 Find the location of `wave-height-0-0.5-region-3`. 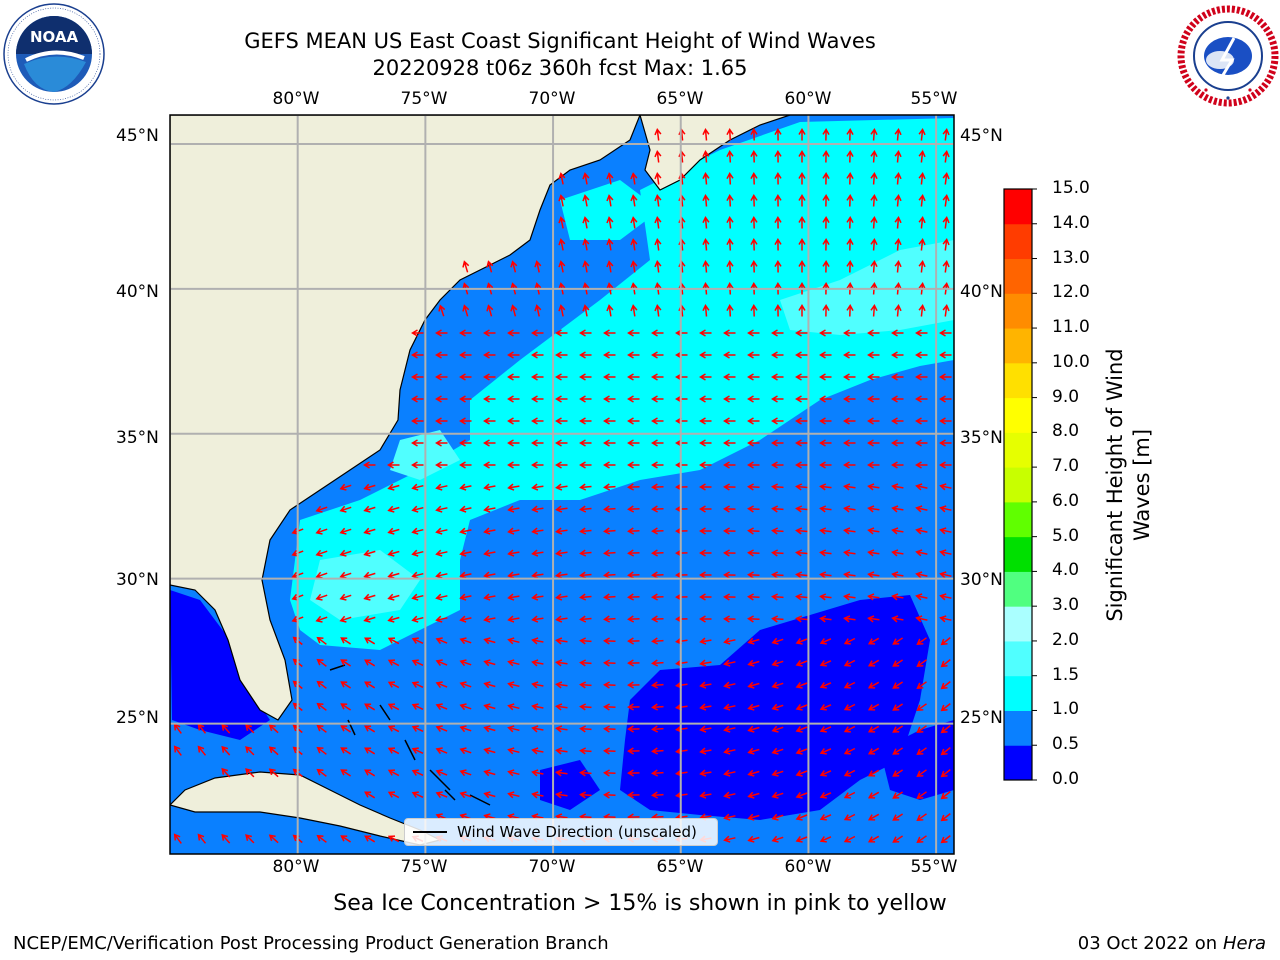

wave-height-0-0.5-region-3 is located at coordinates (220, 665).